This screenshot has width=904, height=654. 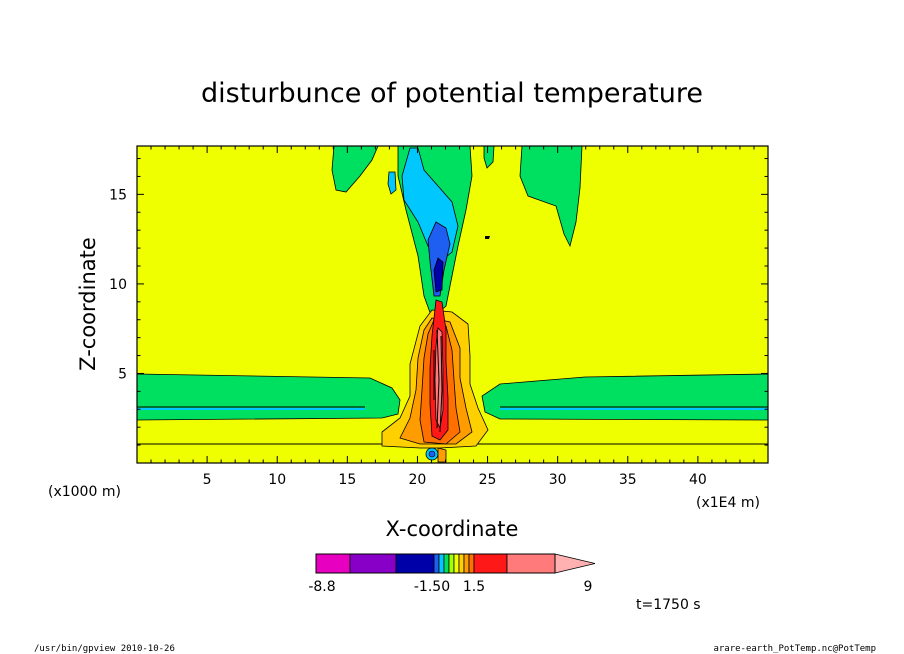 What do you see at coordinates (728, 503) in the screenshot?
I see `x-unit-label: (x1E4 m)` at bounding box center [728, 503].